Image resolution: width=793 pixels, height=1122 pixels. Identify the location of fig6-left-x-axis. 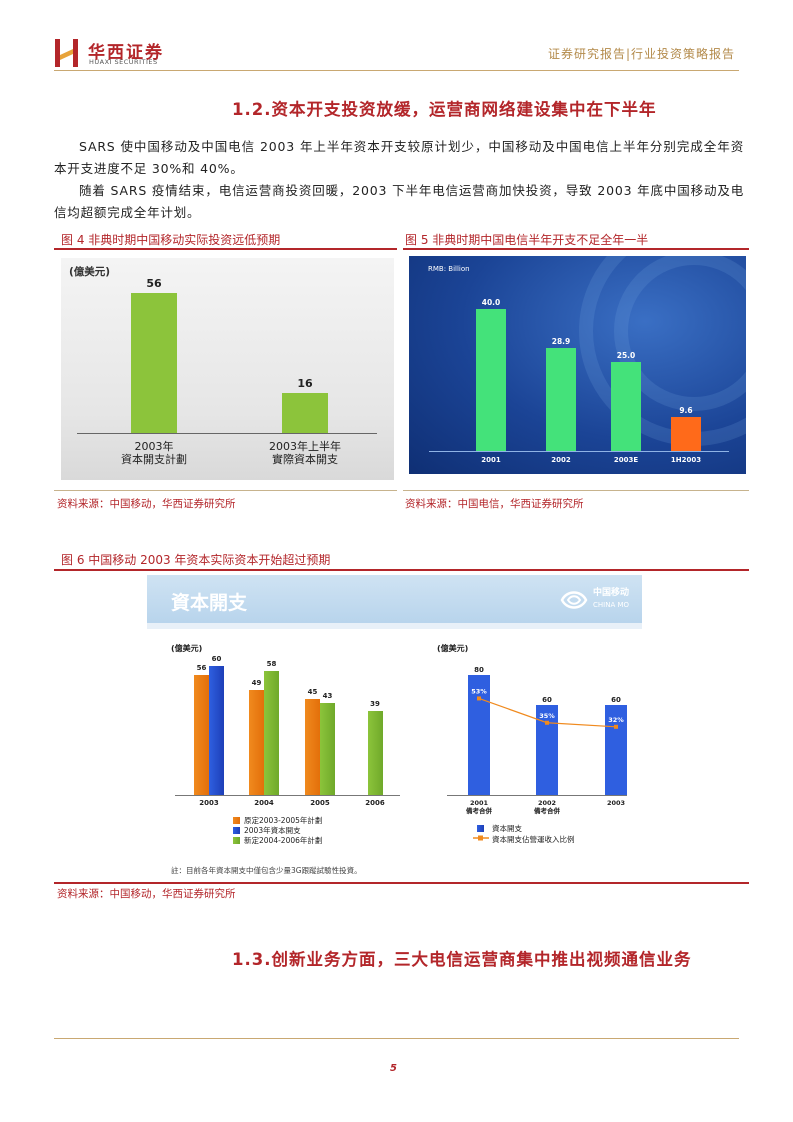
(287, 795).